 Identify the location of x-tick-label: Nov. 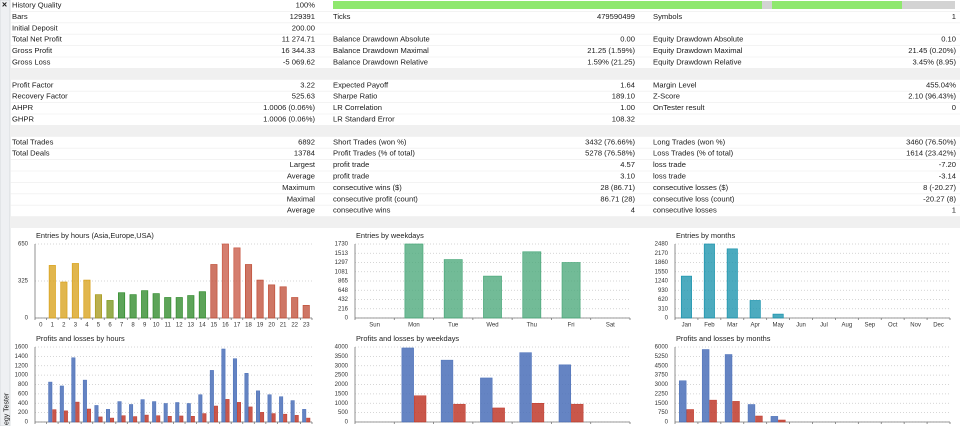
(915, 326).